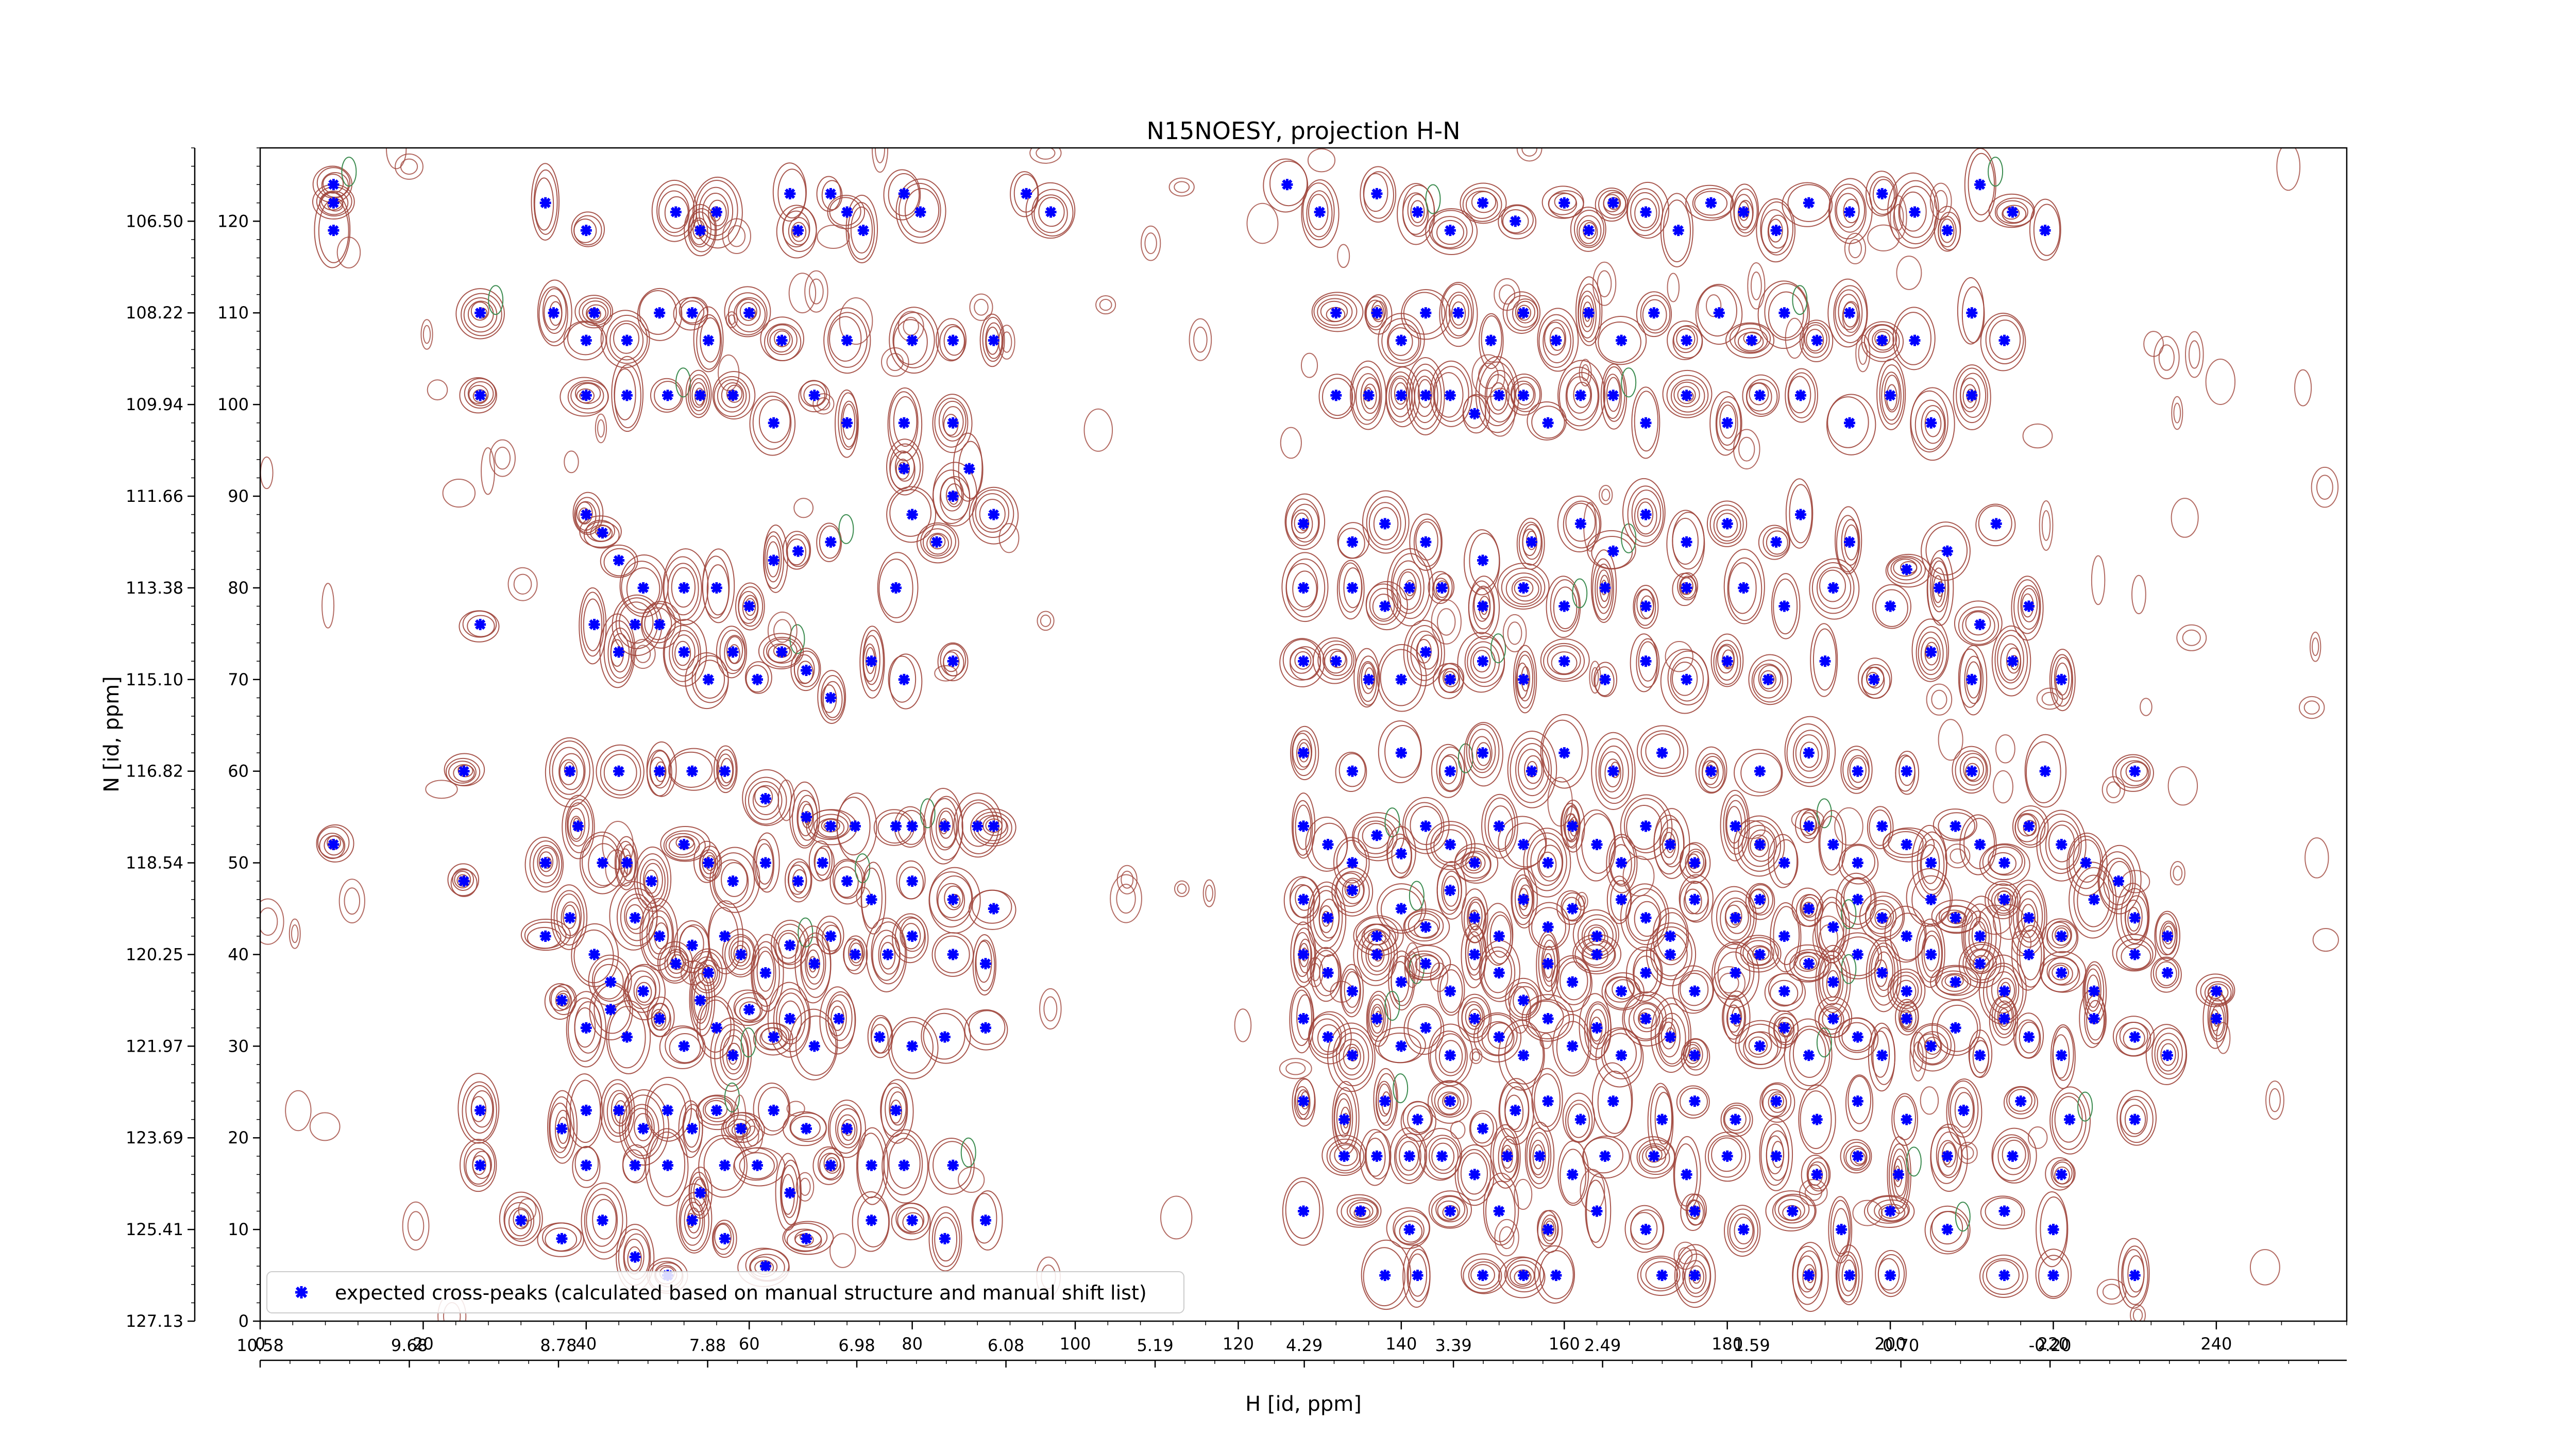 This screenshot has height=1451, width=2576. I want to click on ppm-y-tick-label: 108.22, so click(154, 313).